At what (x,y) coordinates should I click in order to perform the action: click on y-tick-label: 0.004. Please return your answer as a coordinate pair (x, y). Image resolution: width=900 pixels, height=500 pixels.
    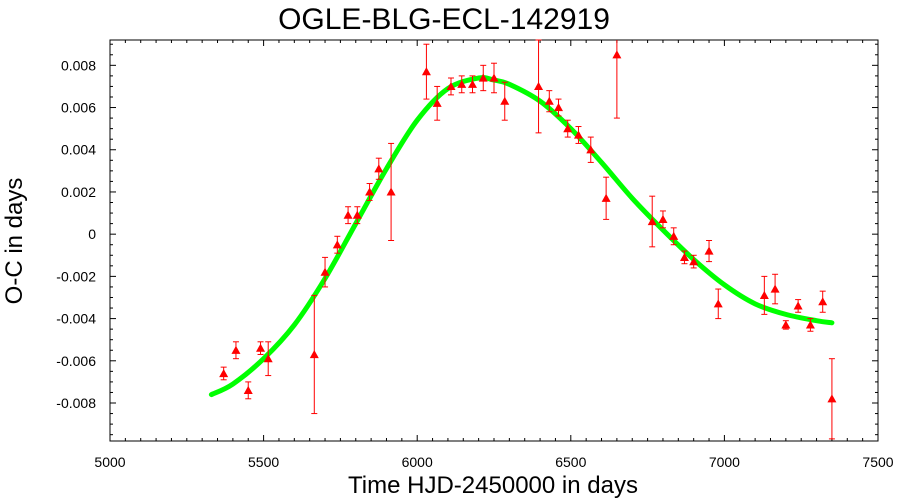
    Looking at the image, I should click on (78, 150).